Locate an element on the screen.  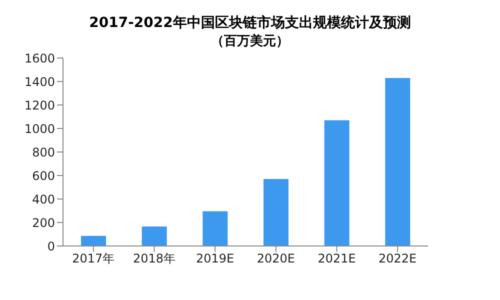
chart-title: 2017-2022年中国区块链市场支出规模统计及预测 is located at coordinates (250, 23).